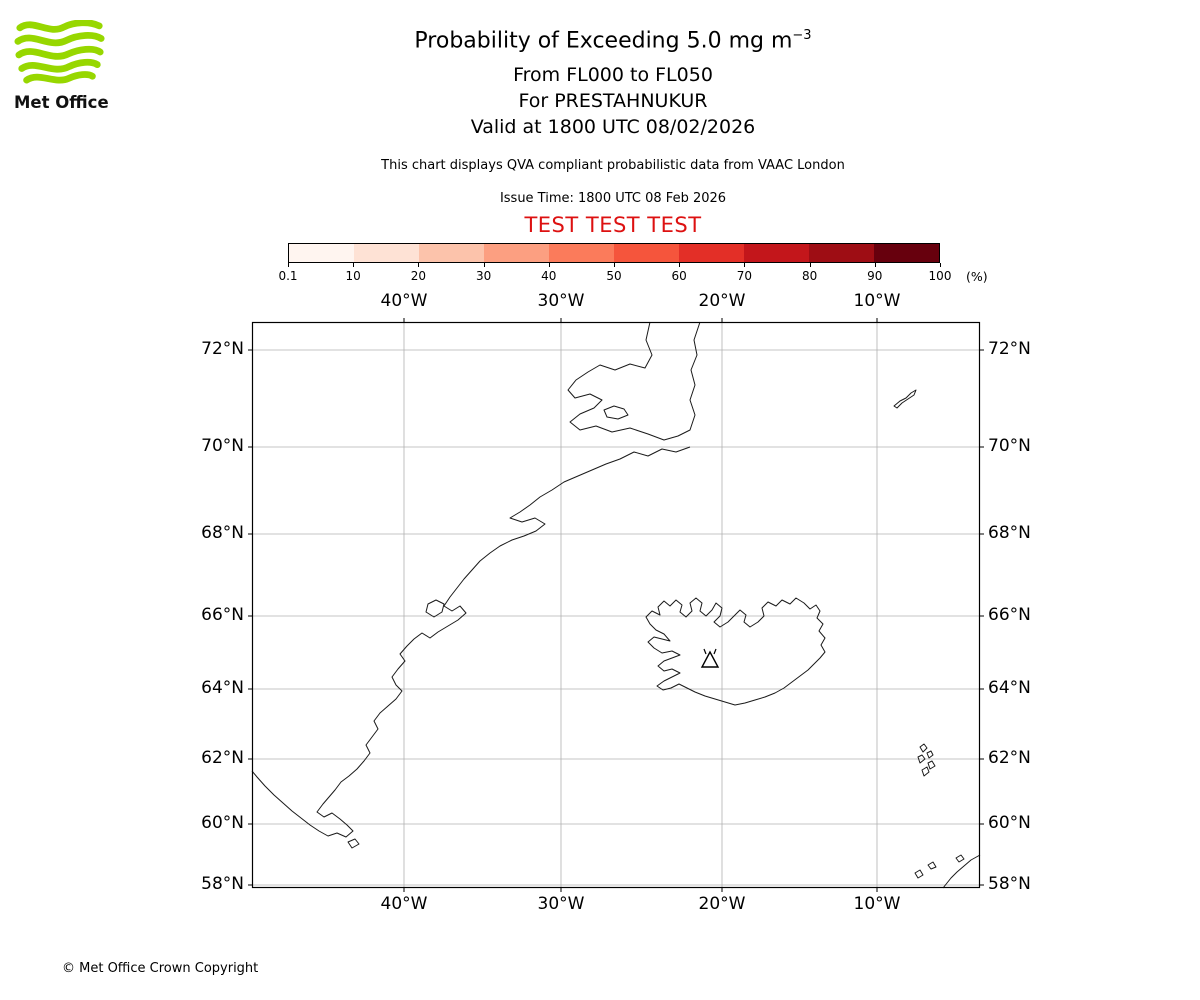 Image resolution: width=1200 pixels, height=1000 pixels. What do you see at coordinates (722, 904) in the screenshot?
I see `lon-label-bottom: 20°W` at bounding box center [722, 904].